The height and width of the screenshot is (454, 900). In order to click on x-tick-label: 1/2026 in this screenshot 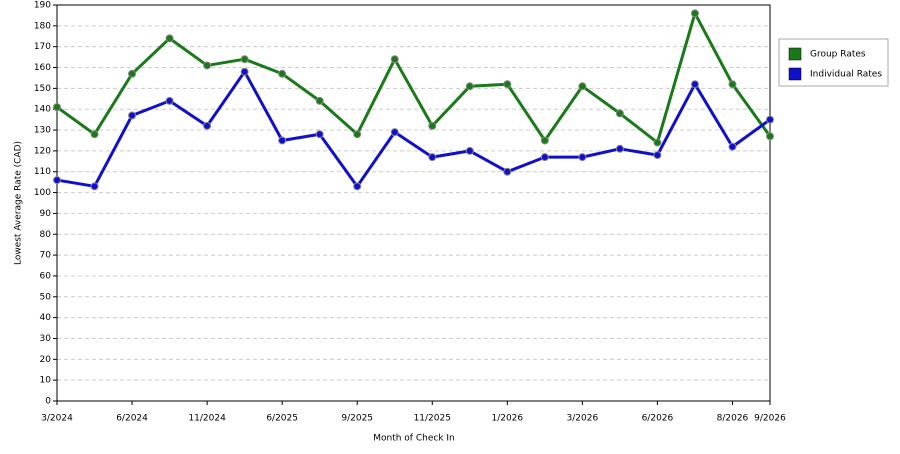, I will do `click(507, 419)`.